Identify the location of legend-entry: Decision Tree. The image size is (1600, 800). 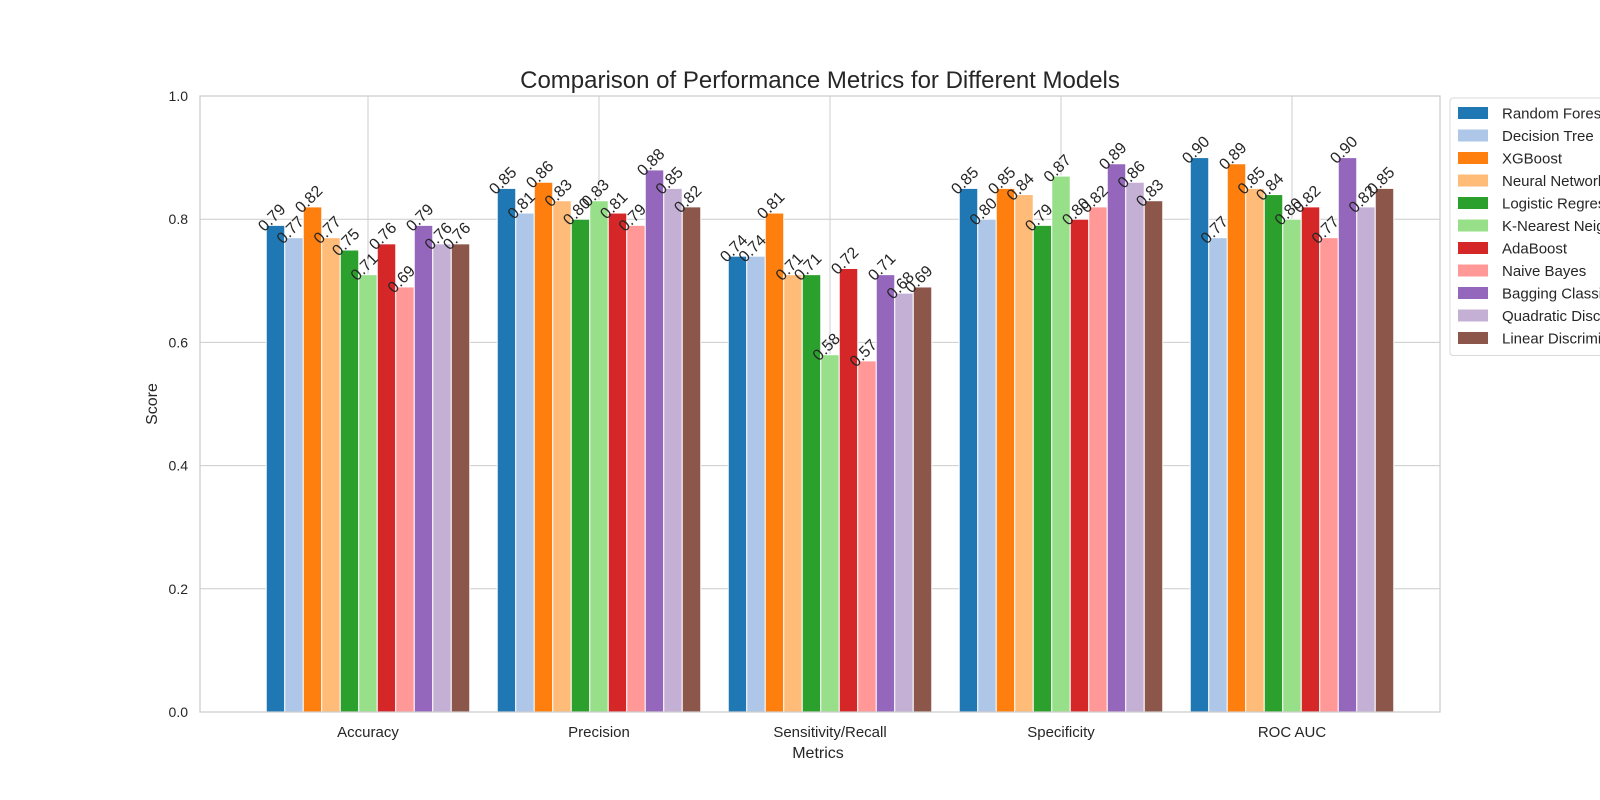
(1548, 136).